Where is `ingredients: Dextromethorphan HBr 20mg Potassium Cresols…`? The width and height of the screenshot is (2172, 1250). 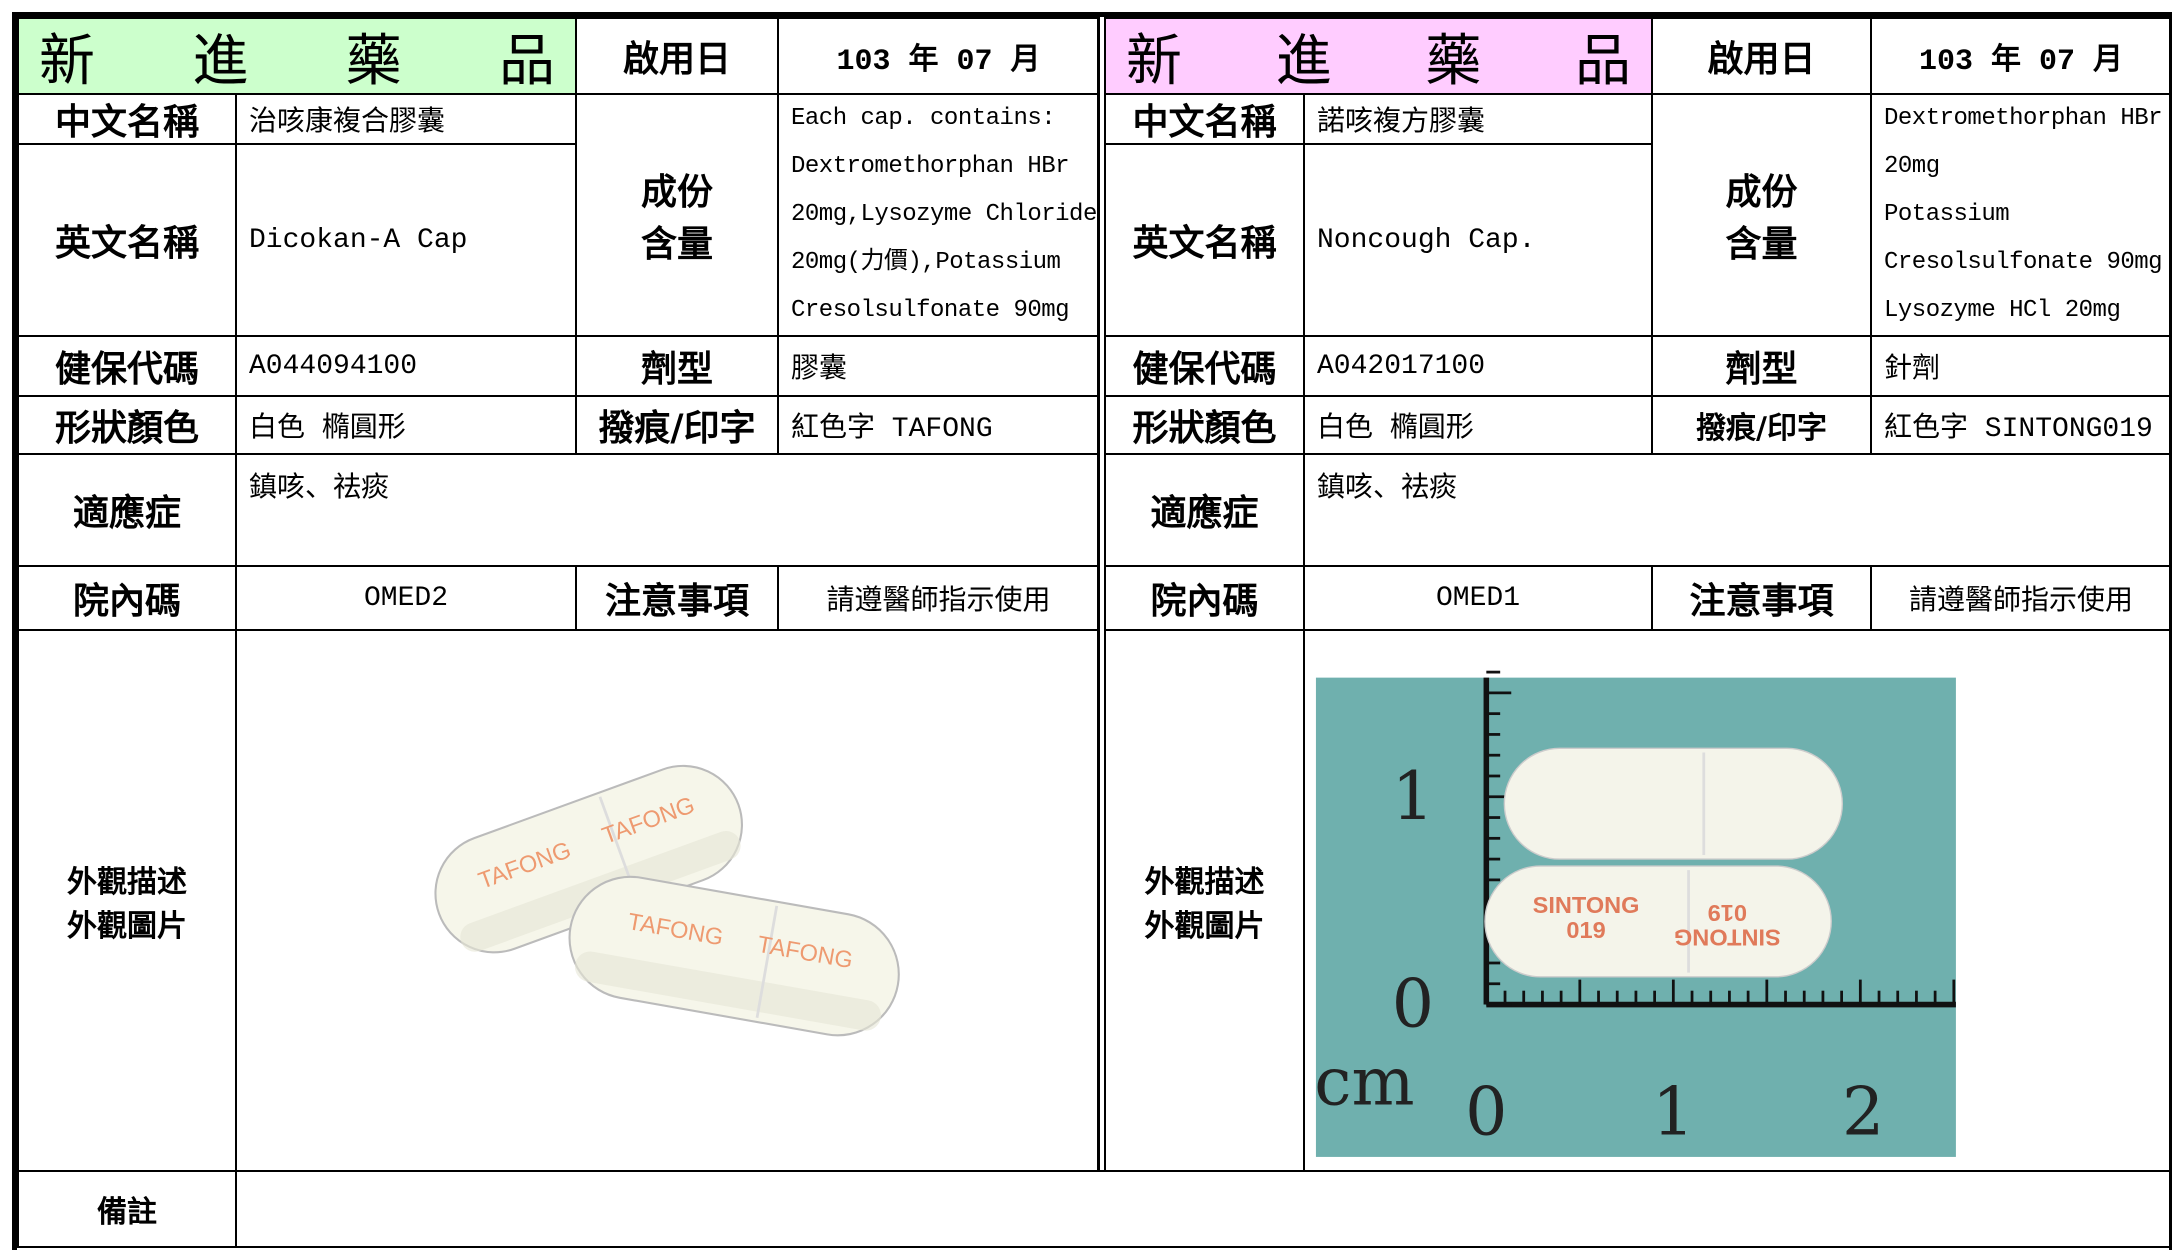 ingredients: Dextromethorphan HBr 20mg Potassium Cresols… is located at coordinates (2021, 215).